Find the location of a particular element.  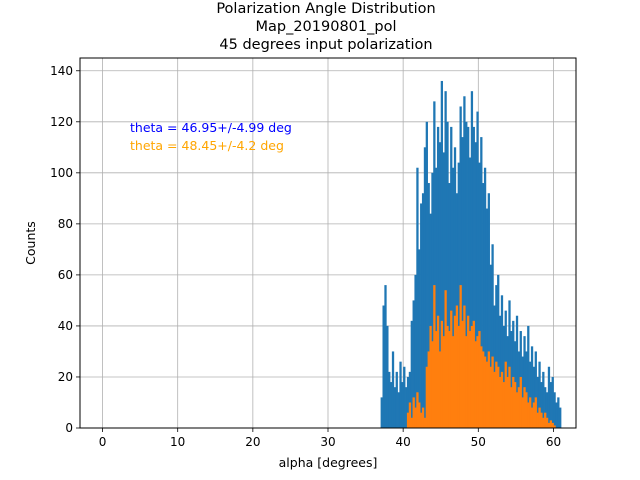

x-tick-label: 10 is located at coordinates (177, 442).